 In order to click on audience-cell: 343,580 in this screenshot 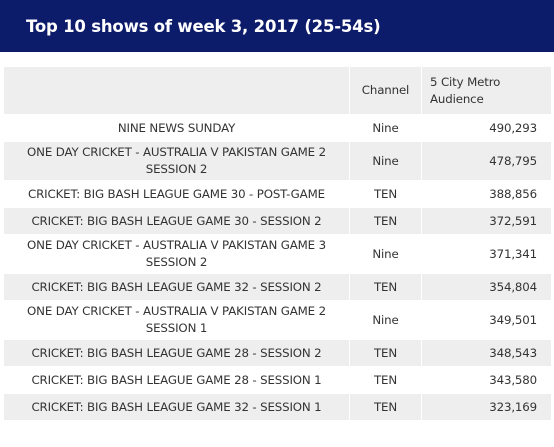, I will do `click(486, 380)`.